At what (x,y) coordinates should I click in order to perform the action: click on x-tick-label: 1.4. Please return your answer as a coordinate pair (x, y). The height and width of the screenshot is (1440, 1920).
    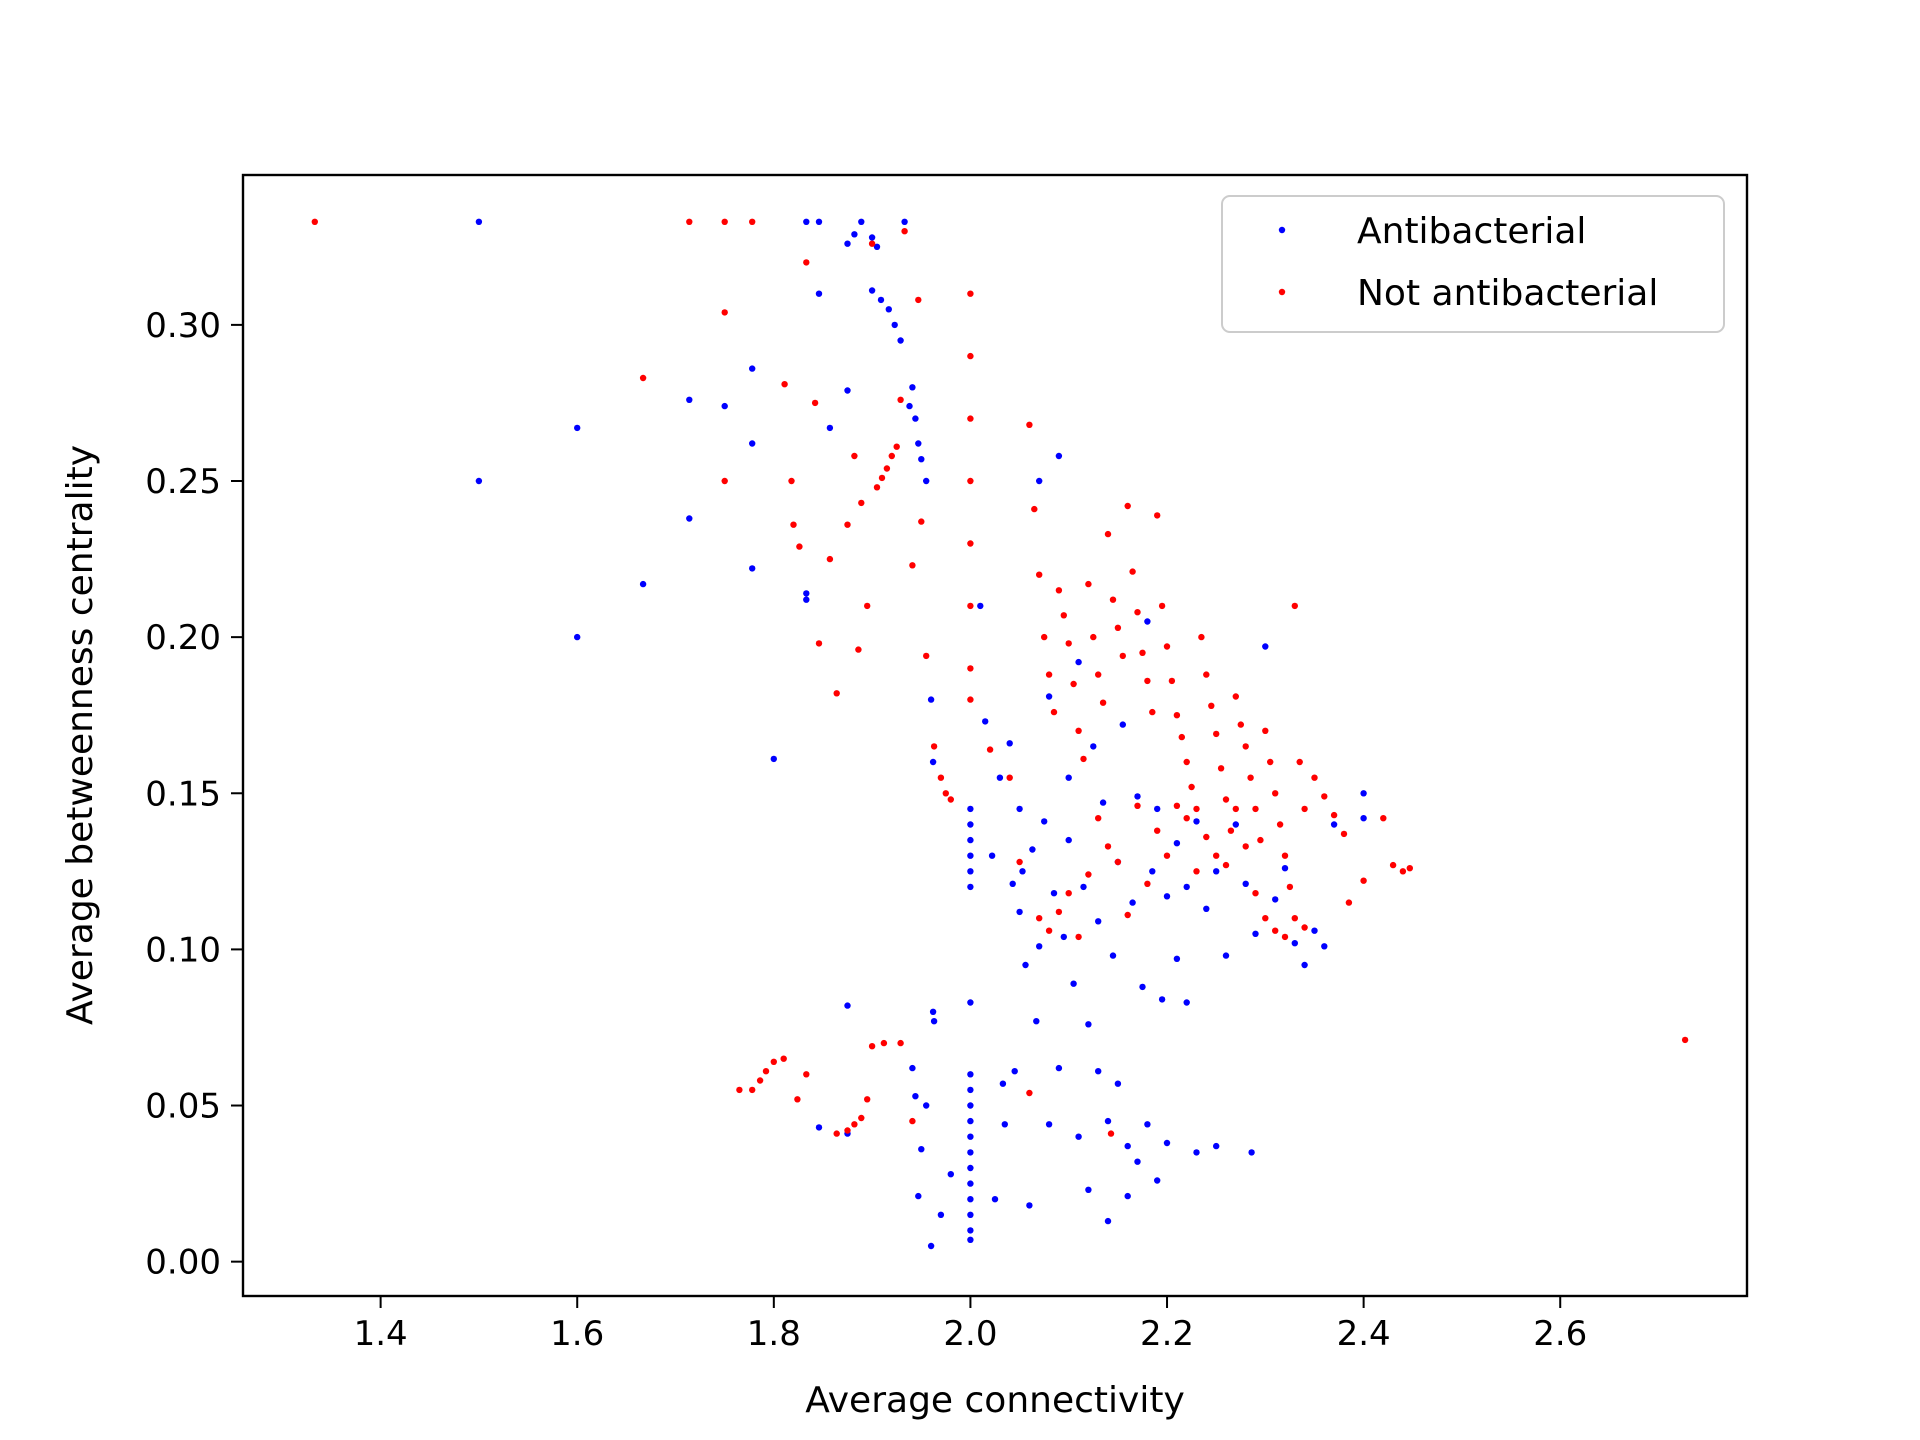
    Looking at the image, I should click on (381, 1334).